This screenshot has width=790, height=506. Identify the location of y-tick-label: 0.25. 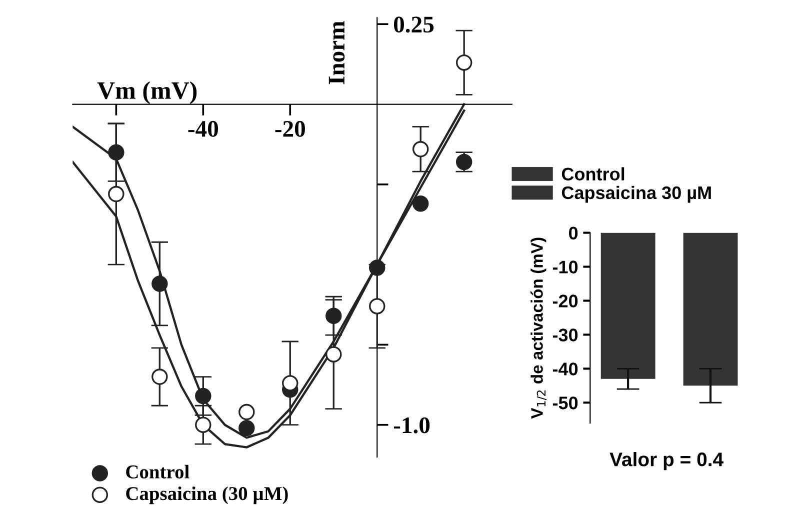
(414, 24).